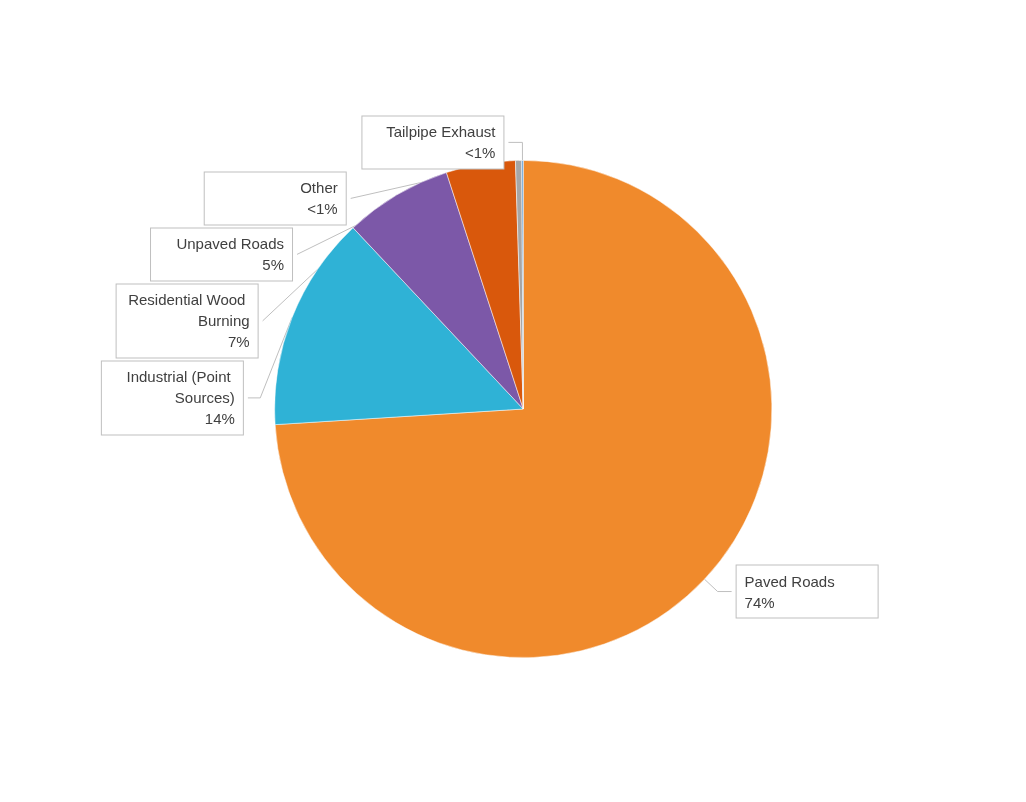 This screenshot has width=1026, height=802. Describe the element at coordinates (230, 244) in the screenshot. I see `slice-label: Unpaved Roads` at that location.